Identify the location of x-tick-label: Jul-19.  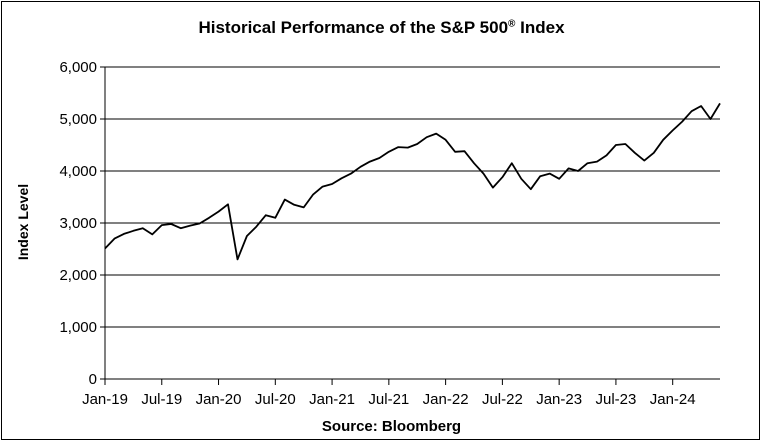
(161, 399).